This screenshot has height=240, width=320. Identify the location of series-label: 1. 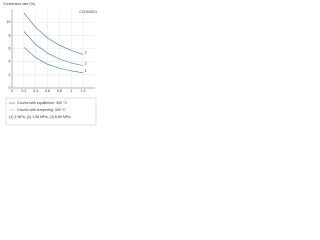
(86, 71).